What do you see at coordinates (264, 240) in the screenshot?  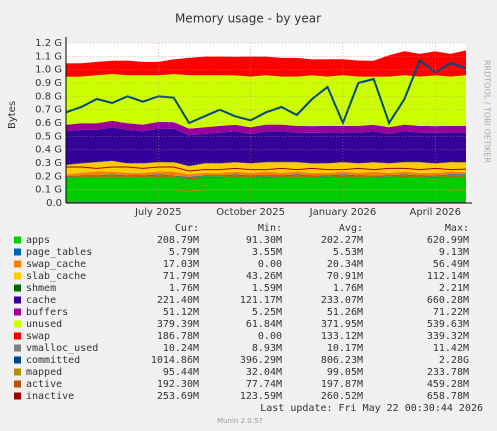 I see `legend-stat: 91.30M` at bounding box center [264, 240].